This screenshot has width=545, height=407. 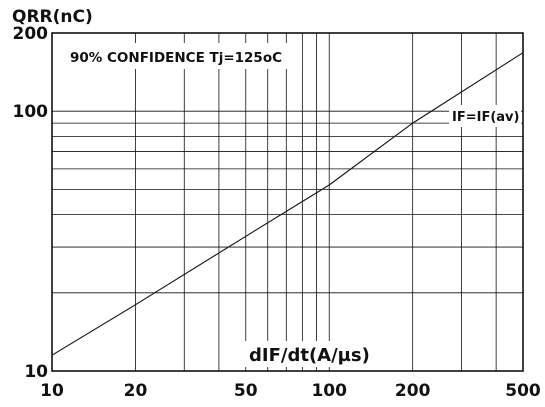 I want to click on x-tick-label: 200, so click(x=413, y=391).